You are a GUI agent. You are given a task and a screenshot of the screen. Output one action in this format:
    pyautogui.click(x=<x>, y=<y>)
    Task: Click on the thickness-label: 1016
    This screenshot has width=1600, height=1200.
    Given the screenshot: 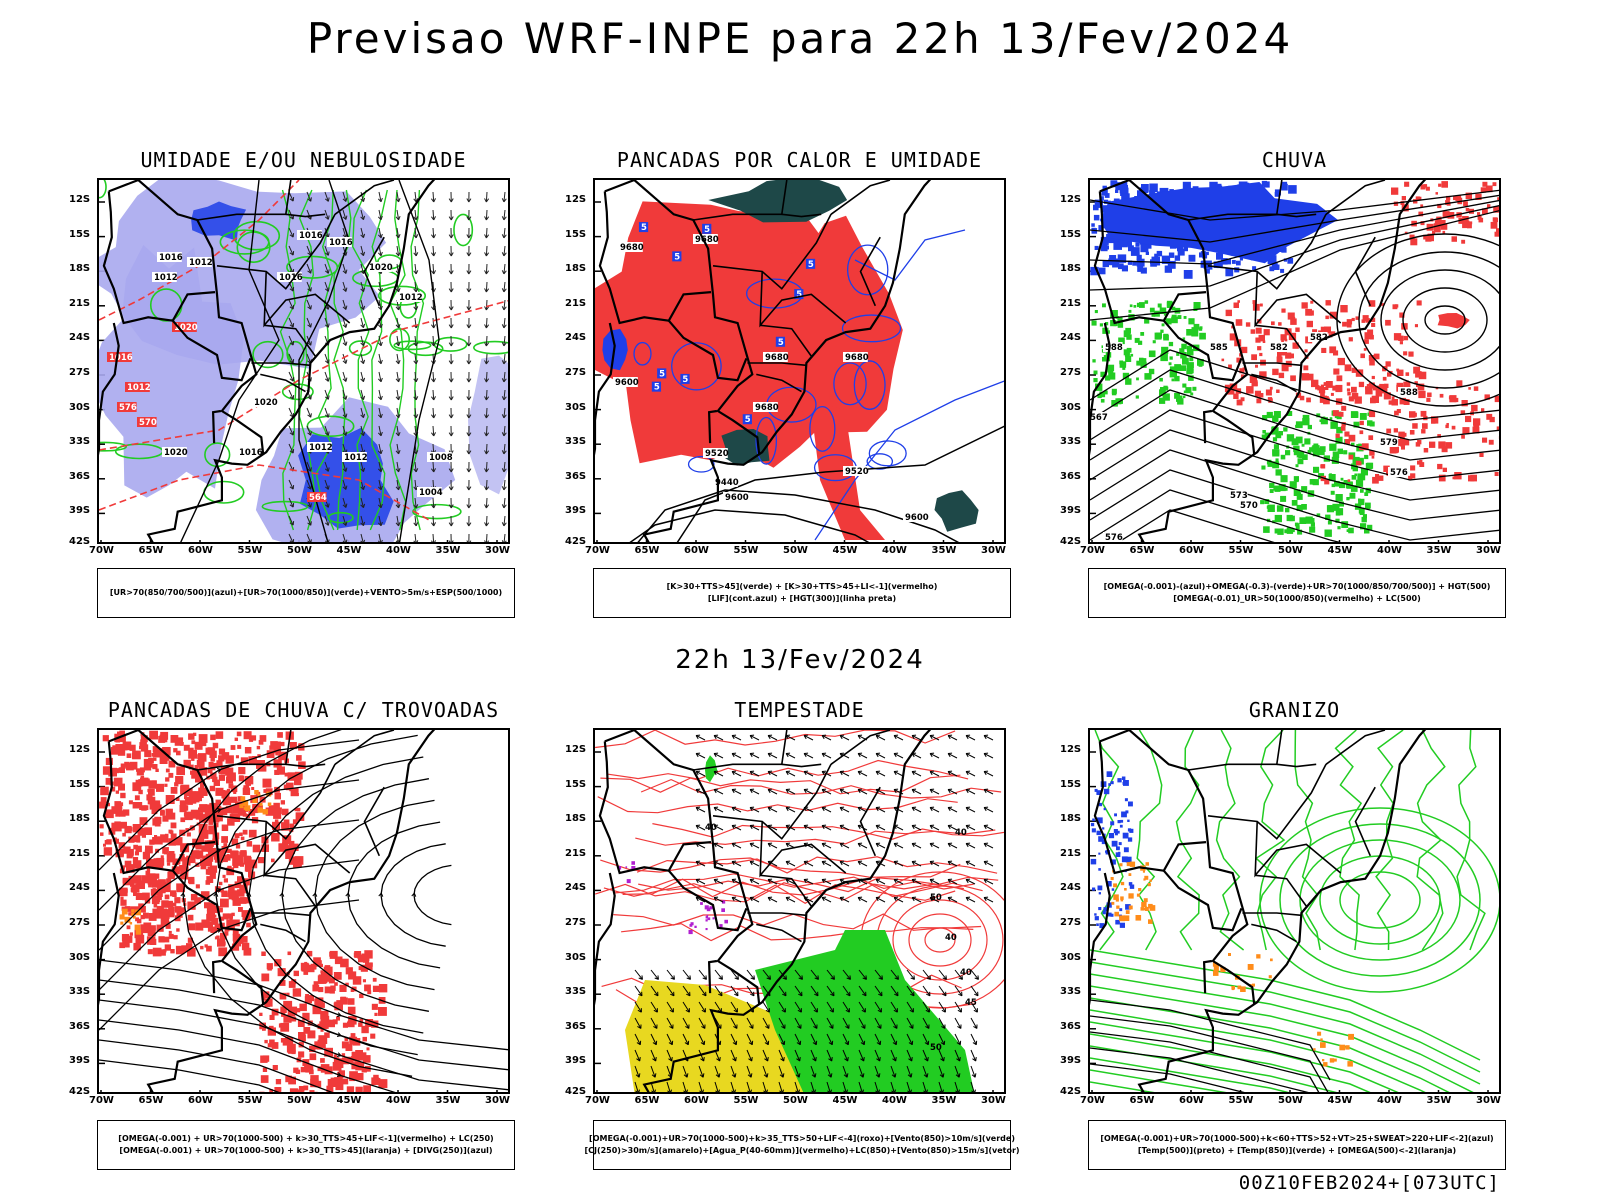 What is the action you would take?
    pyautogui.click(x=121, y=358)
    